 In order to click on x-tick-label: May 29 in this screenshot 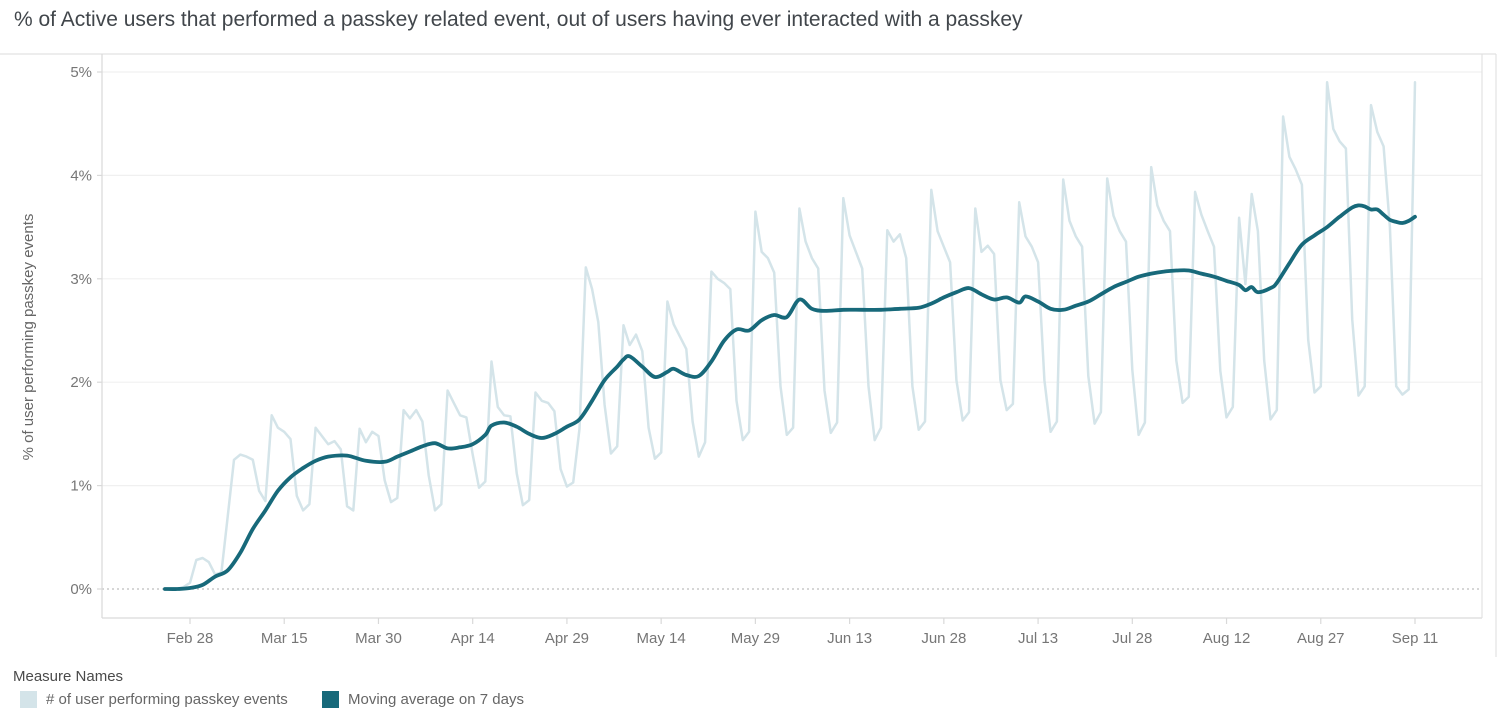, I will do `click(755, 638)`.